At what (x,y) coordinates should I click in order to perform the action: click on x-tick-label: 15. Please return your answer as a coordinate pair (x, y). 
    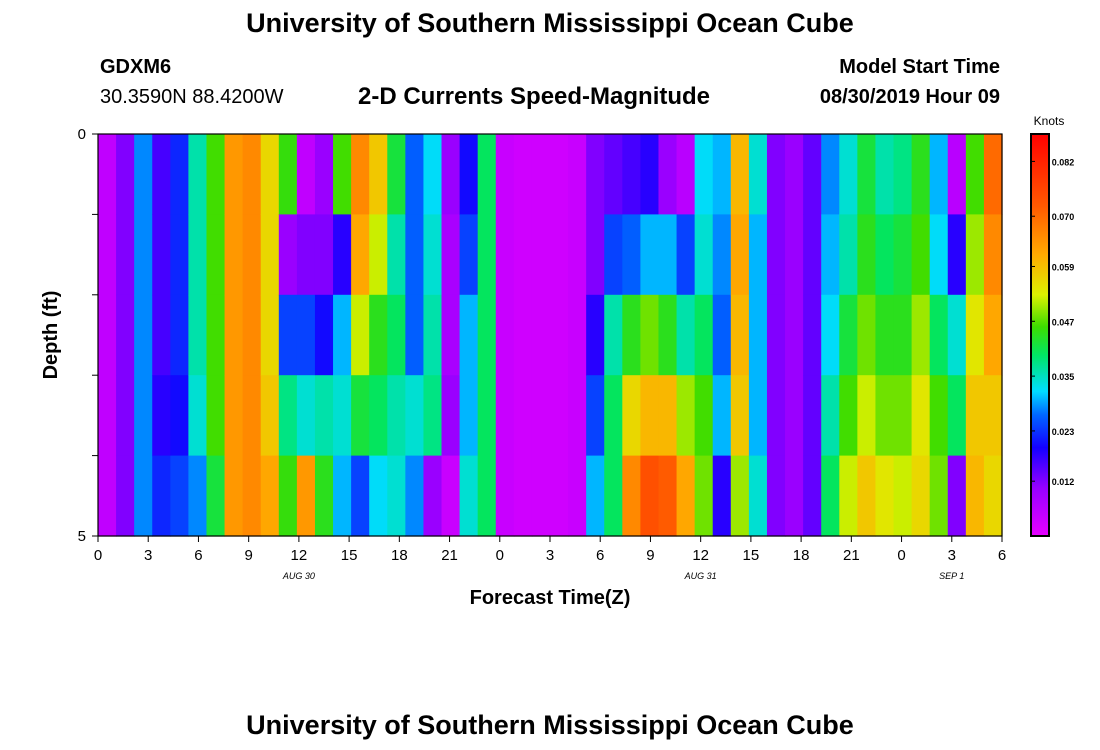
    Looking at the image, I should click on (751, 555).